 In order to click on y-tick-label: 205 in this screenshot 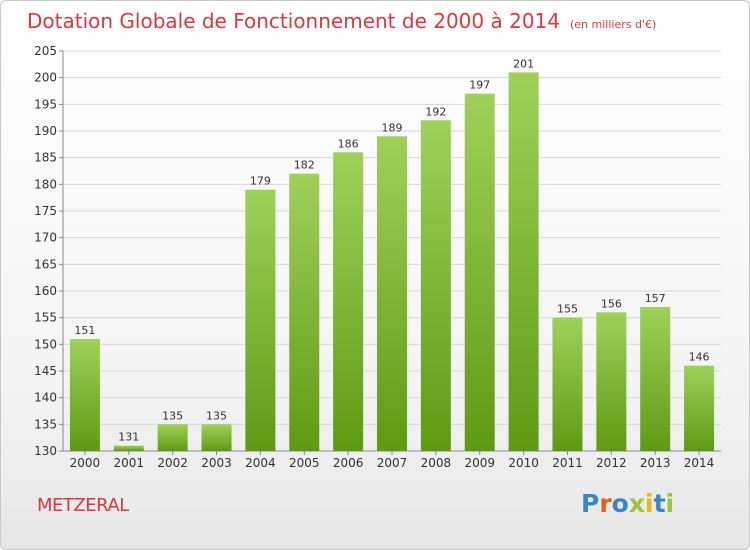, I will do `click(45, 51)`.